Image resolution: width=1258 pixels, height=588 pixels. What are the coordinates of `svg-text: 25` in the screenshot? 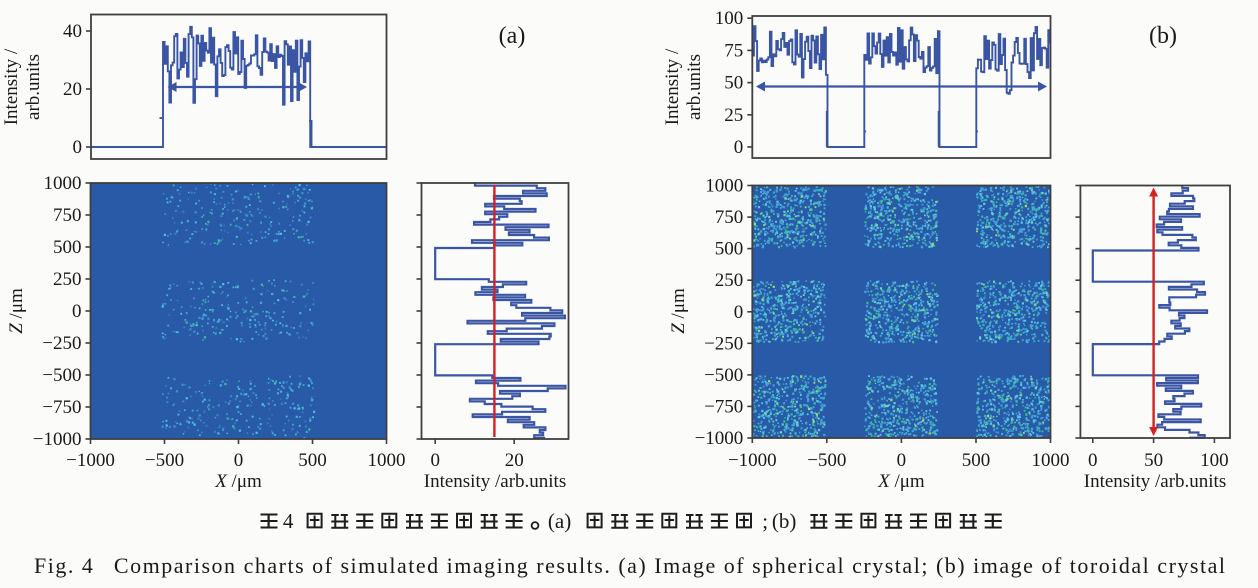 It's located at (733, 115).